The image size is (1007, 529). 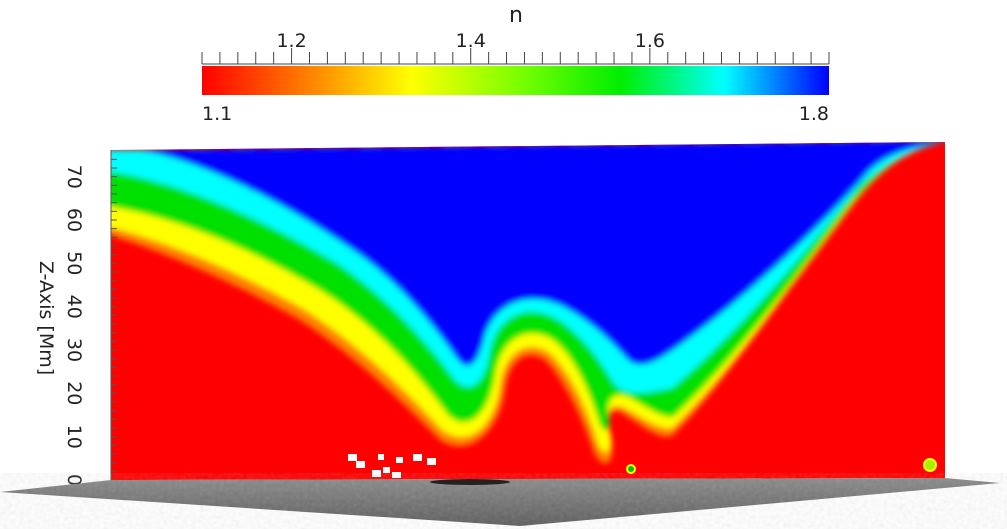 What do you see at coordinates (74, 307) in the screenshot?
I see `y-tick-label: 40` at bounding box center [74, 307].